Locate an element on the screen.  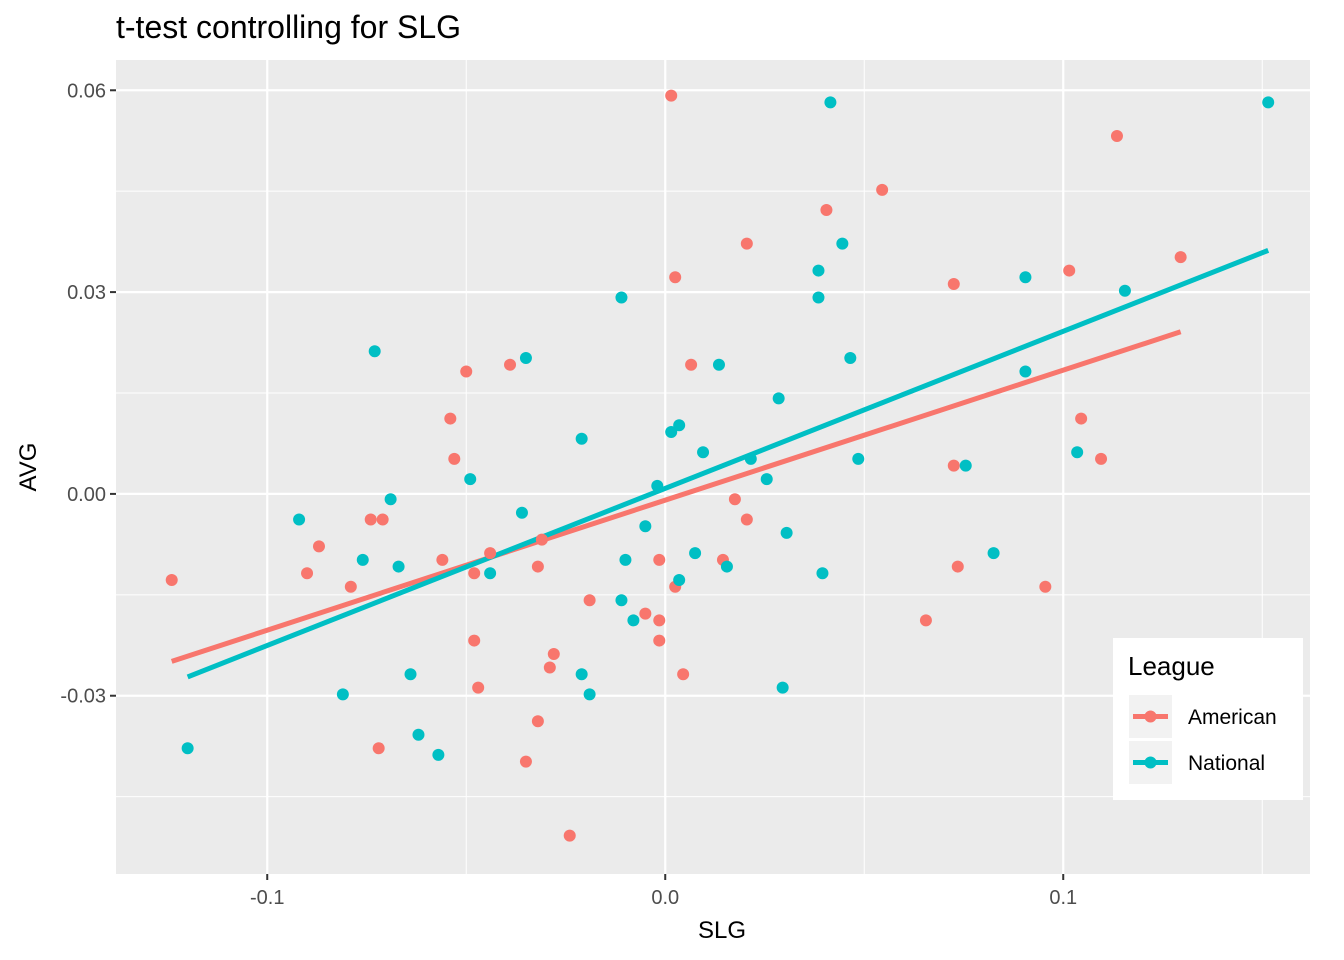
x-tick-label: 0.0 is located at coordinates (665, 898).